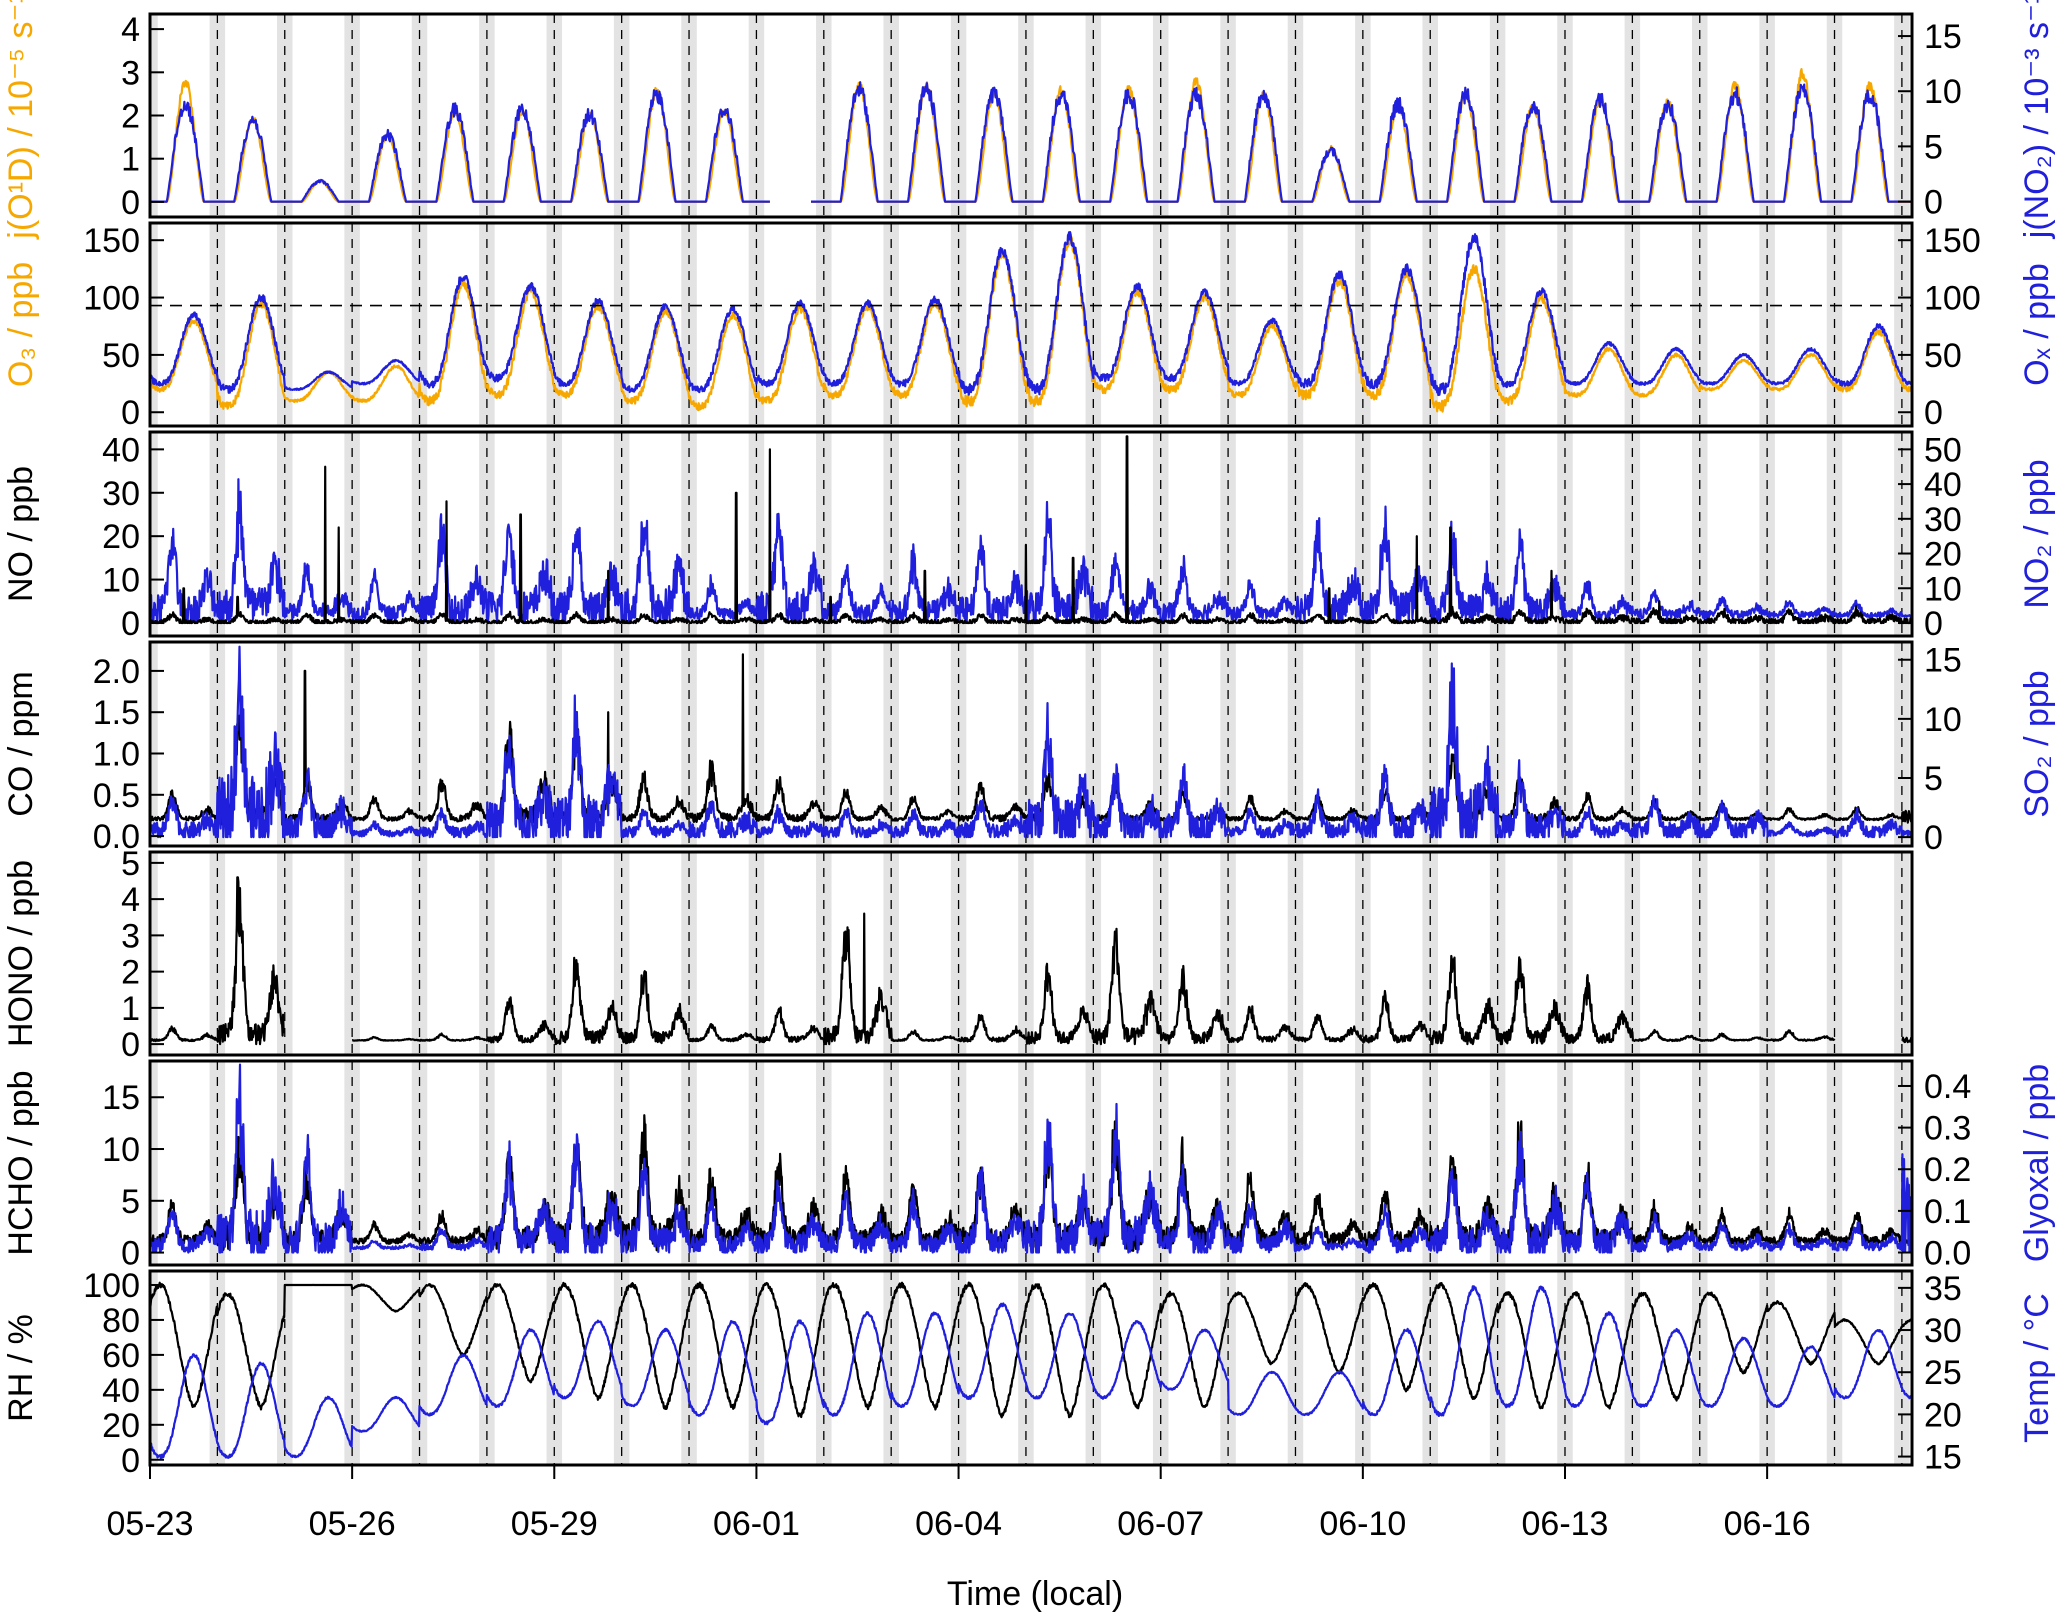  Describe the element at coordinates (21, 743) in the screenshot. I see `left-axis-title: CO / ppm` at that location.